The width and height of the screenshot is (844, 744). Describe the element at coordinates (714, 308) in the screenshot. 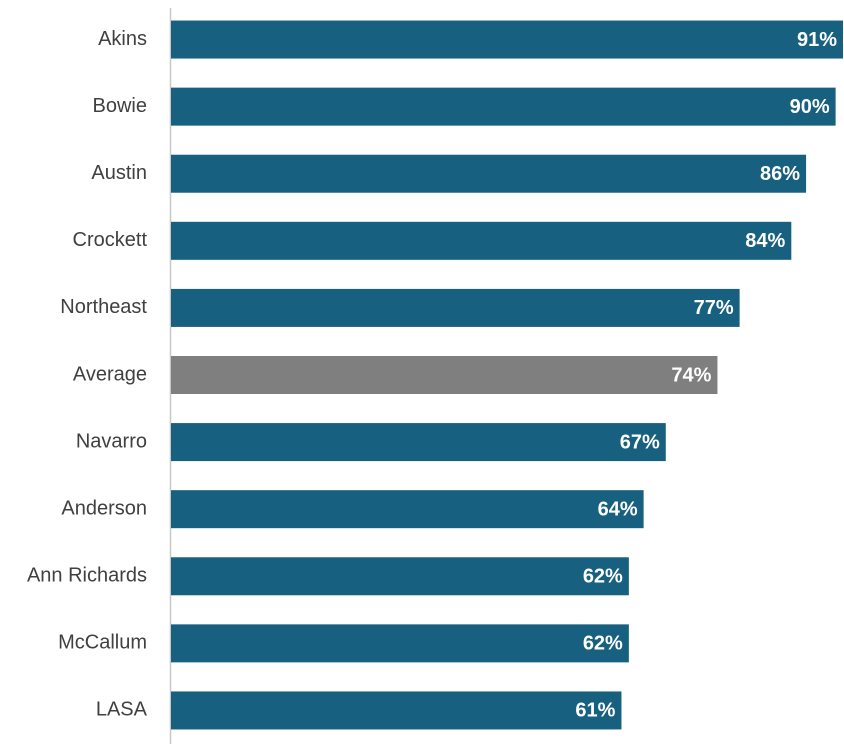

I see `data-label: 77%` at that location.